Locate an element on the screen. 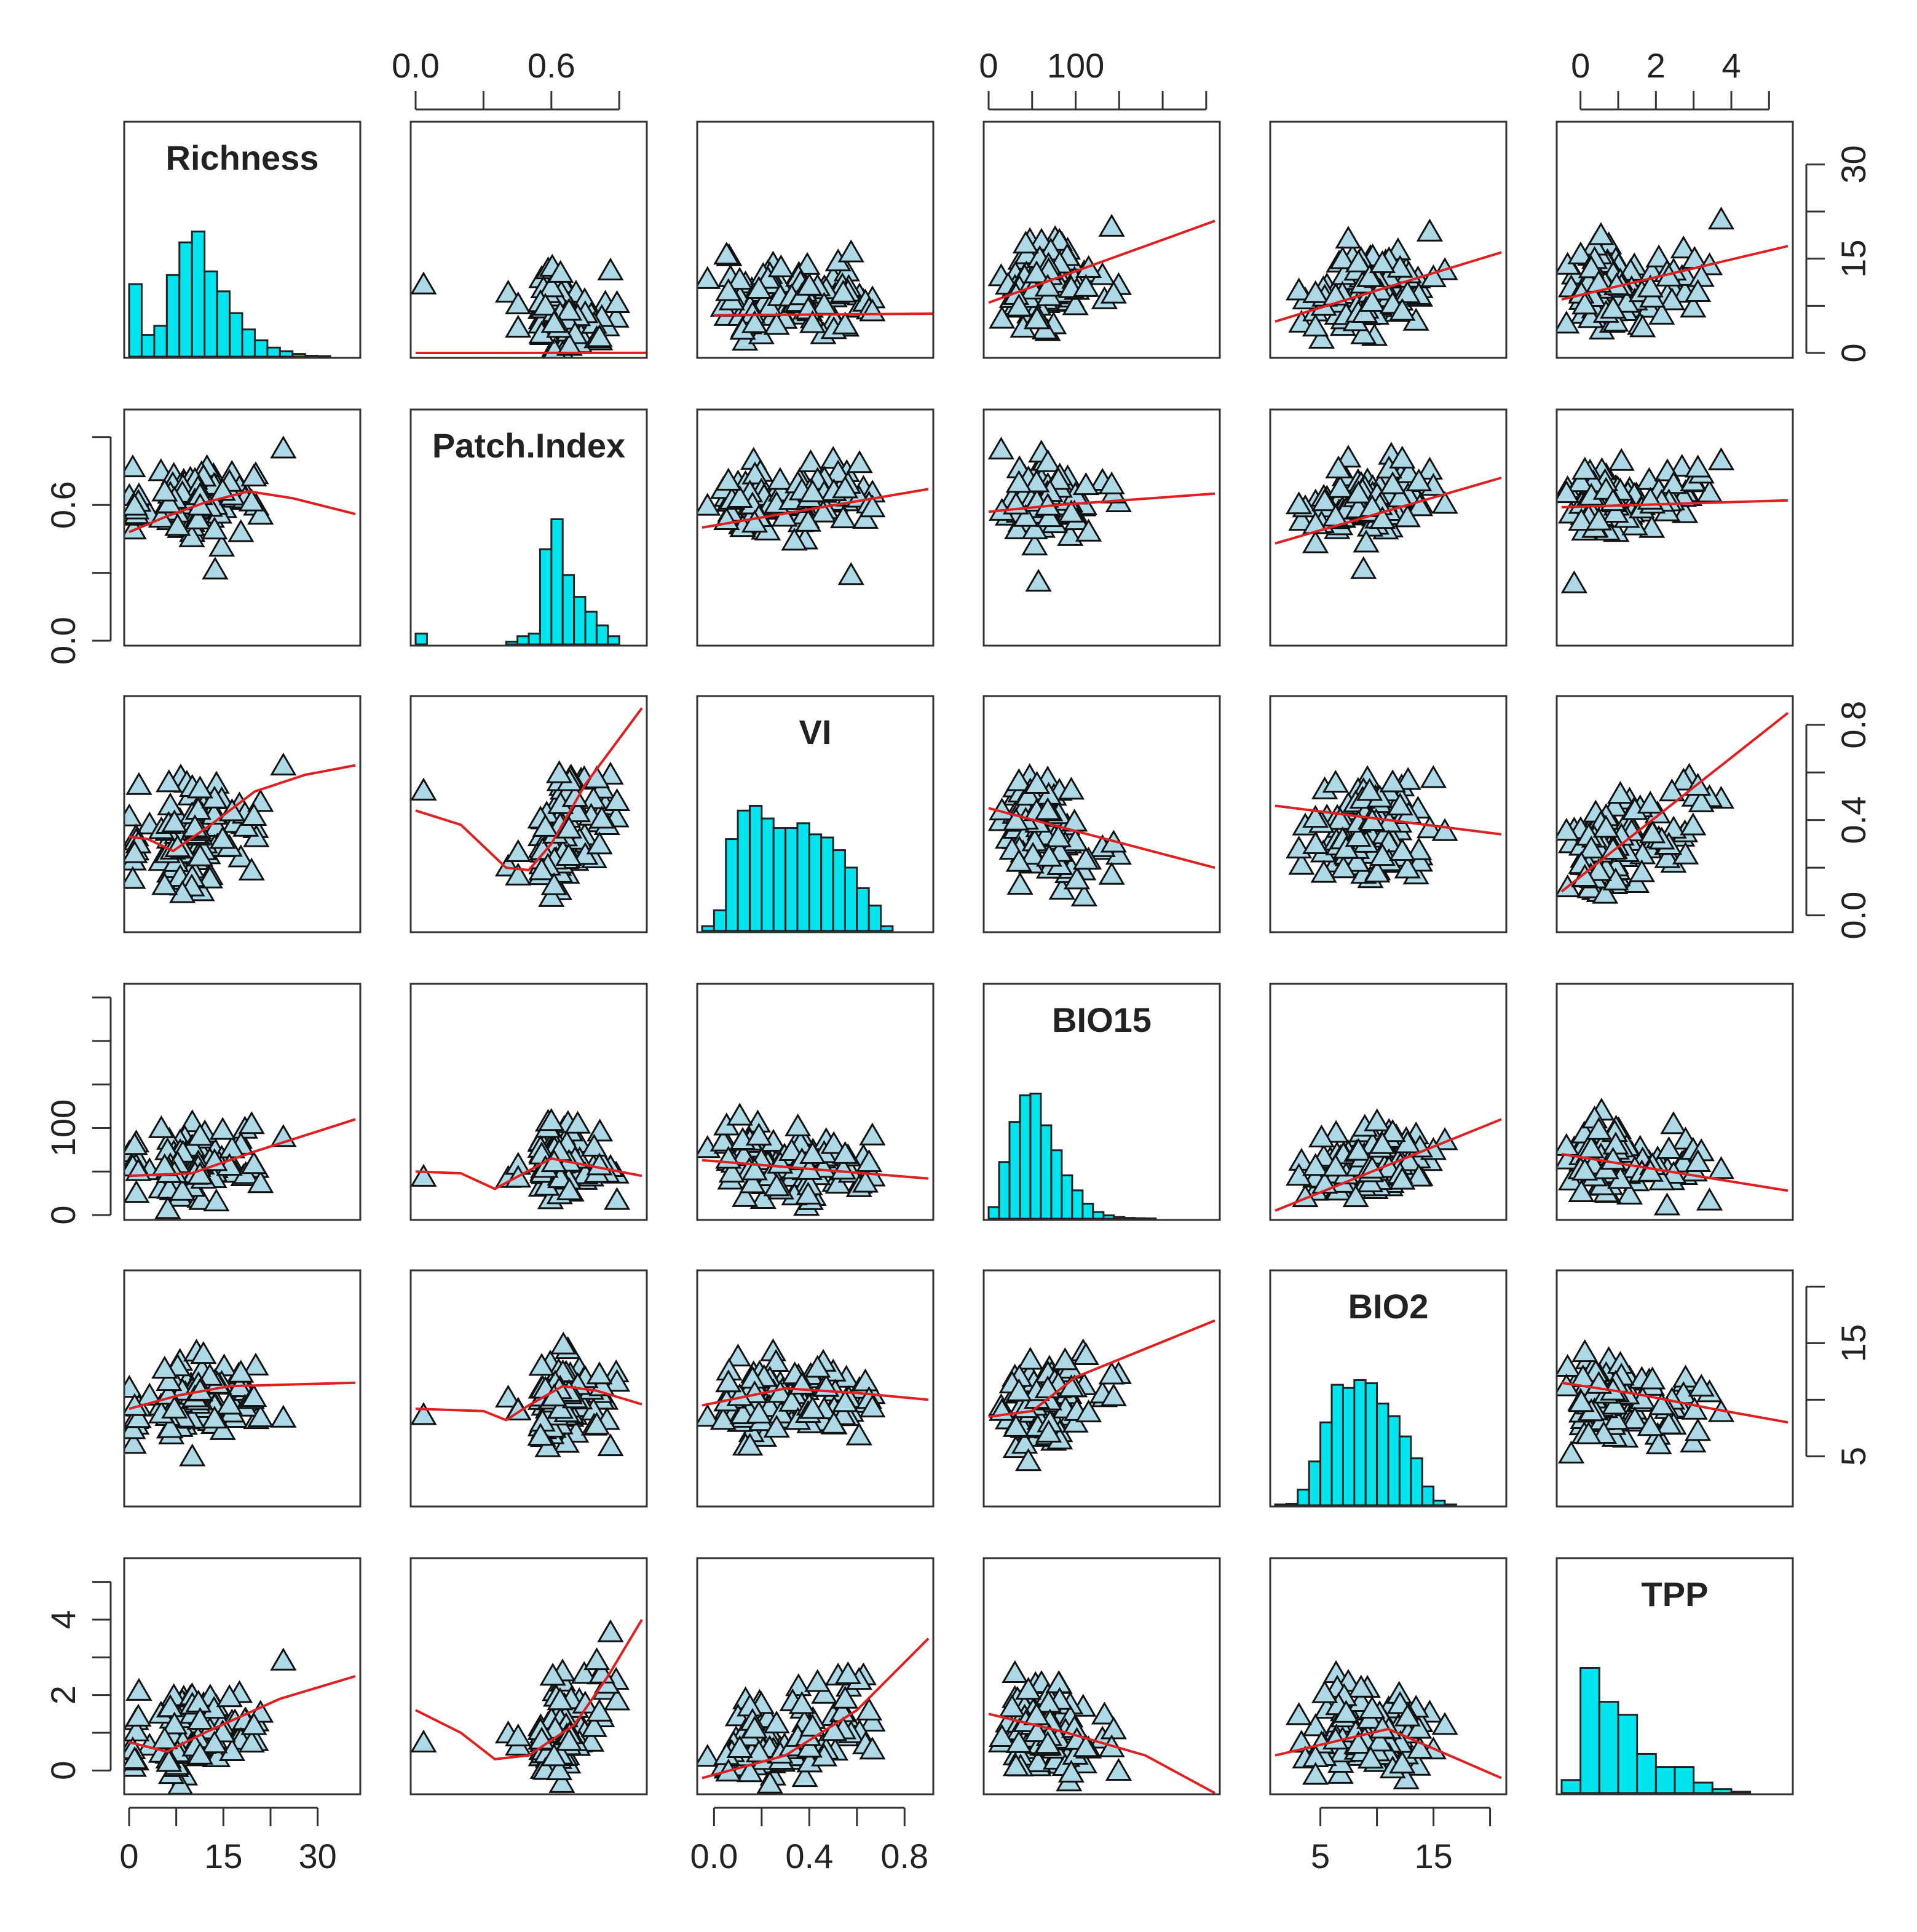  right-axis-richness: 0 15 30 is located at coordinates (1839, 254).